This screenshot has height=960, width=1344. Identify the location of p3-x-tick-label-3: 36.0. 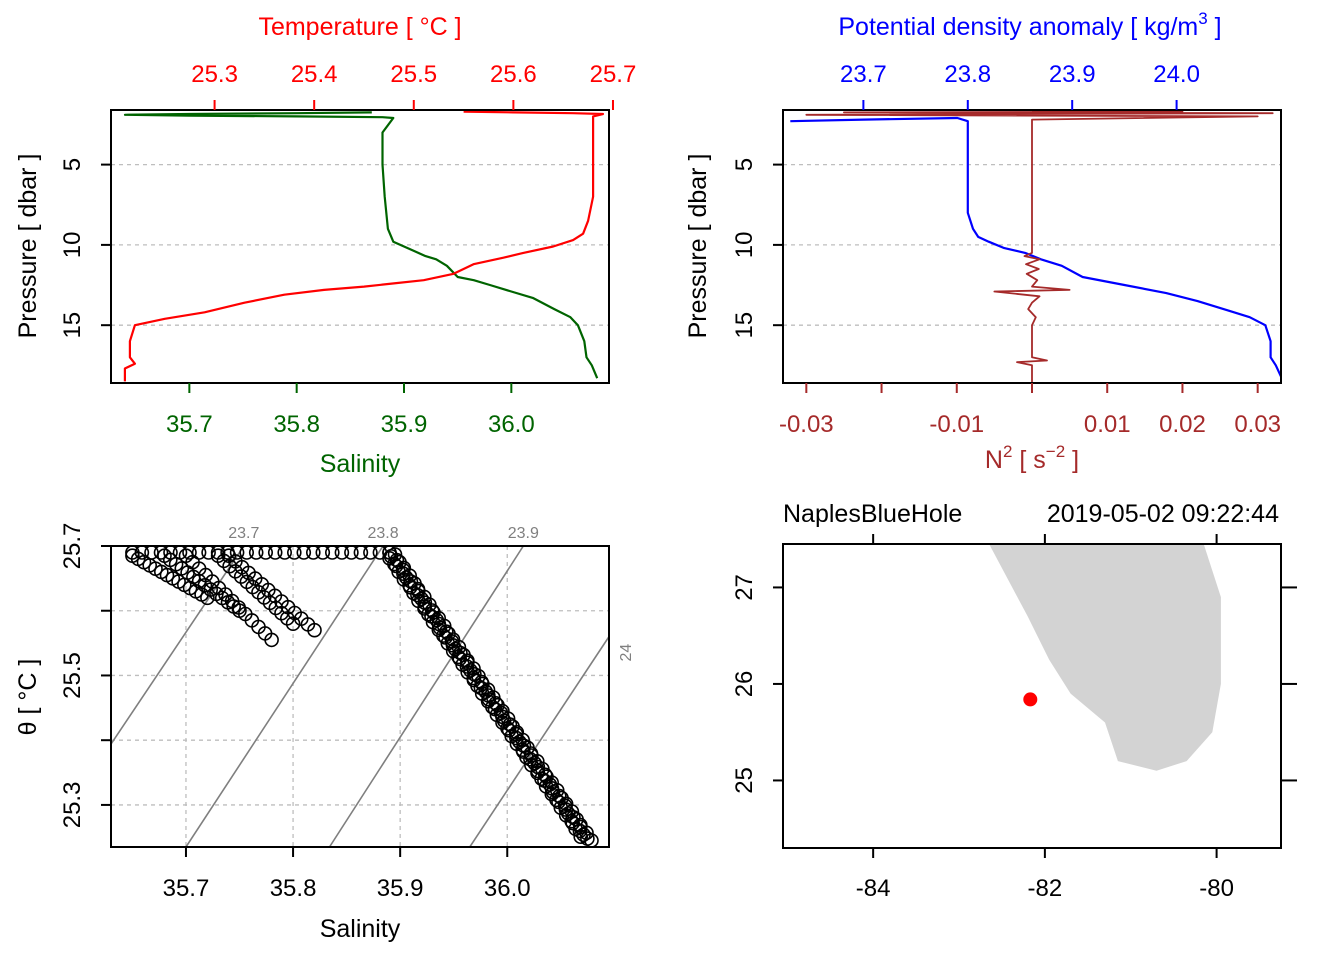
(507, 888).